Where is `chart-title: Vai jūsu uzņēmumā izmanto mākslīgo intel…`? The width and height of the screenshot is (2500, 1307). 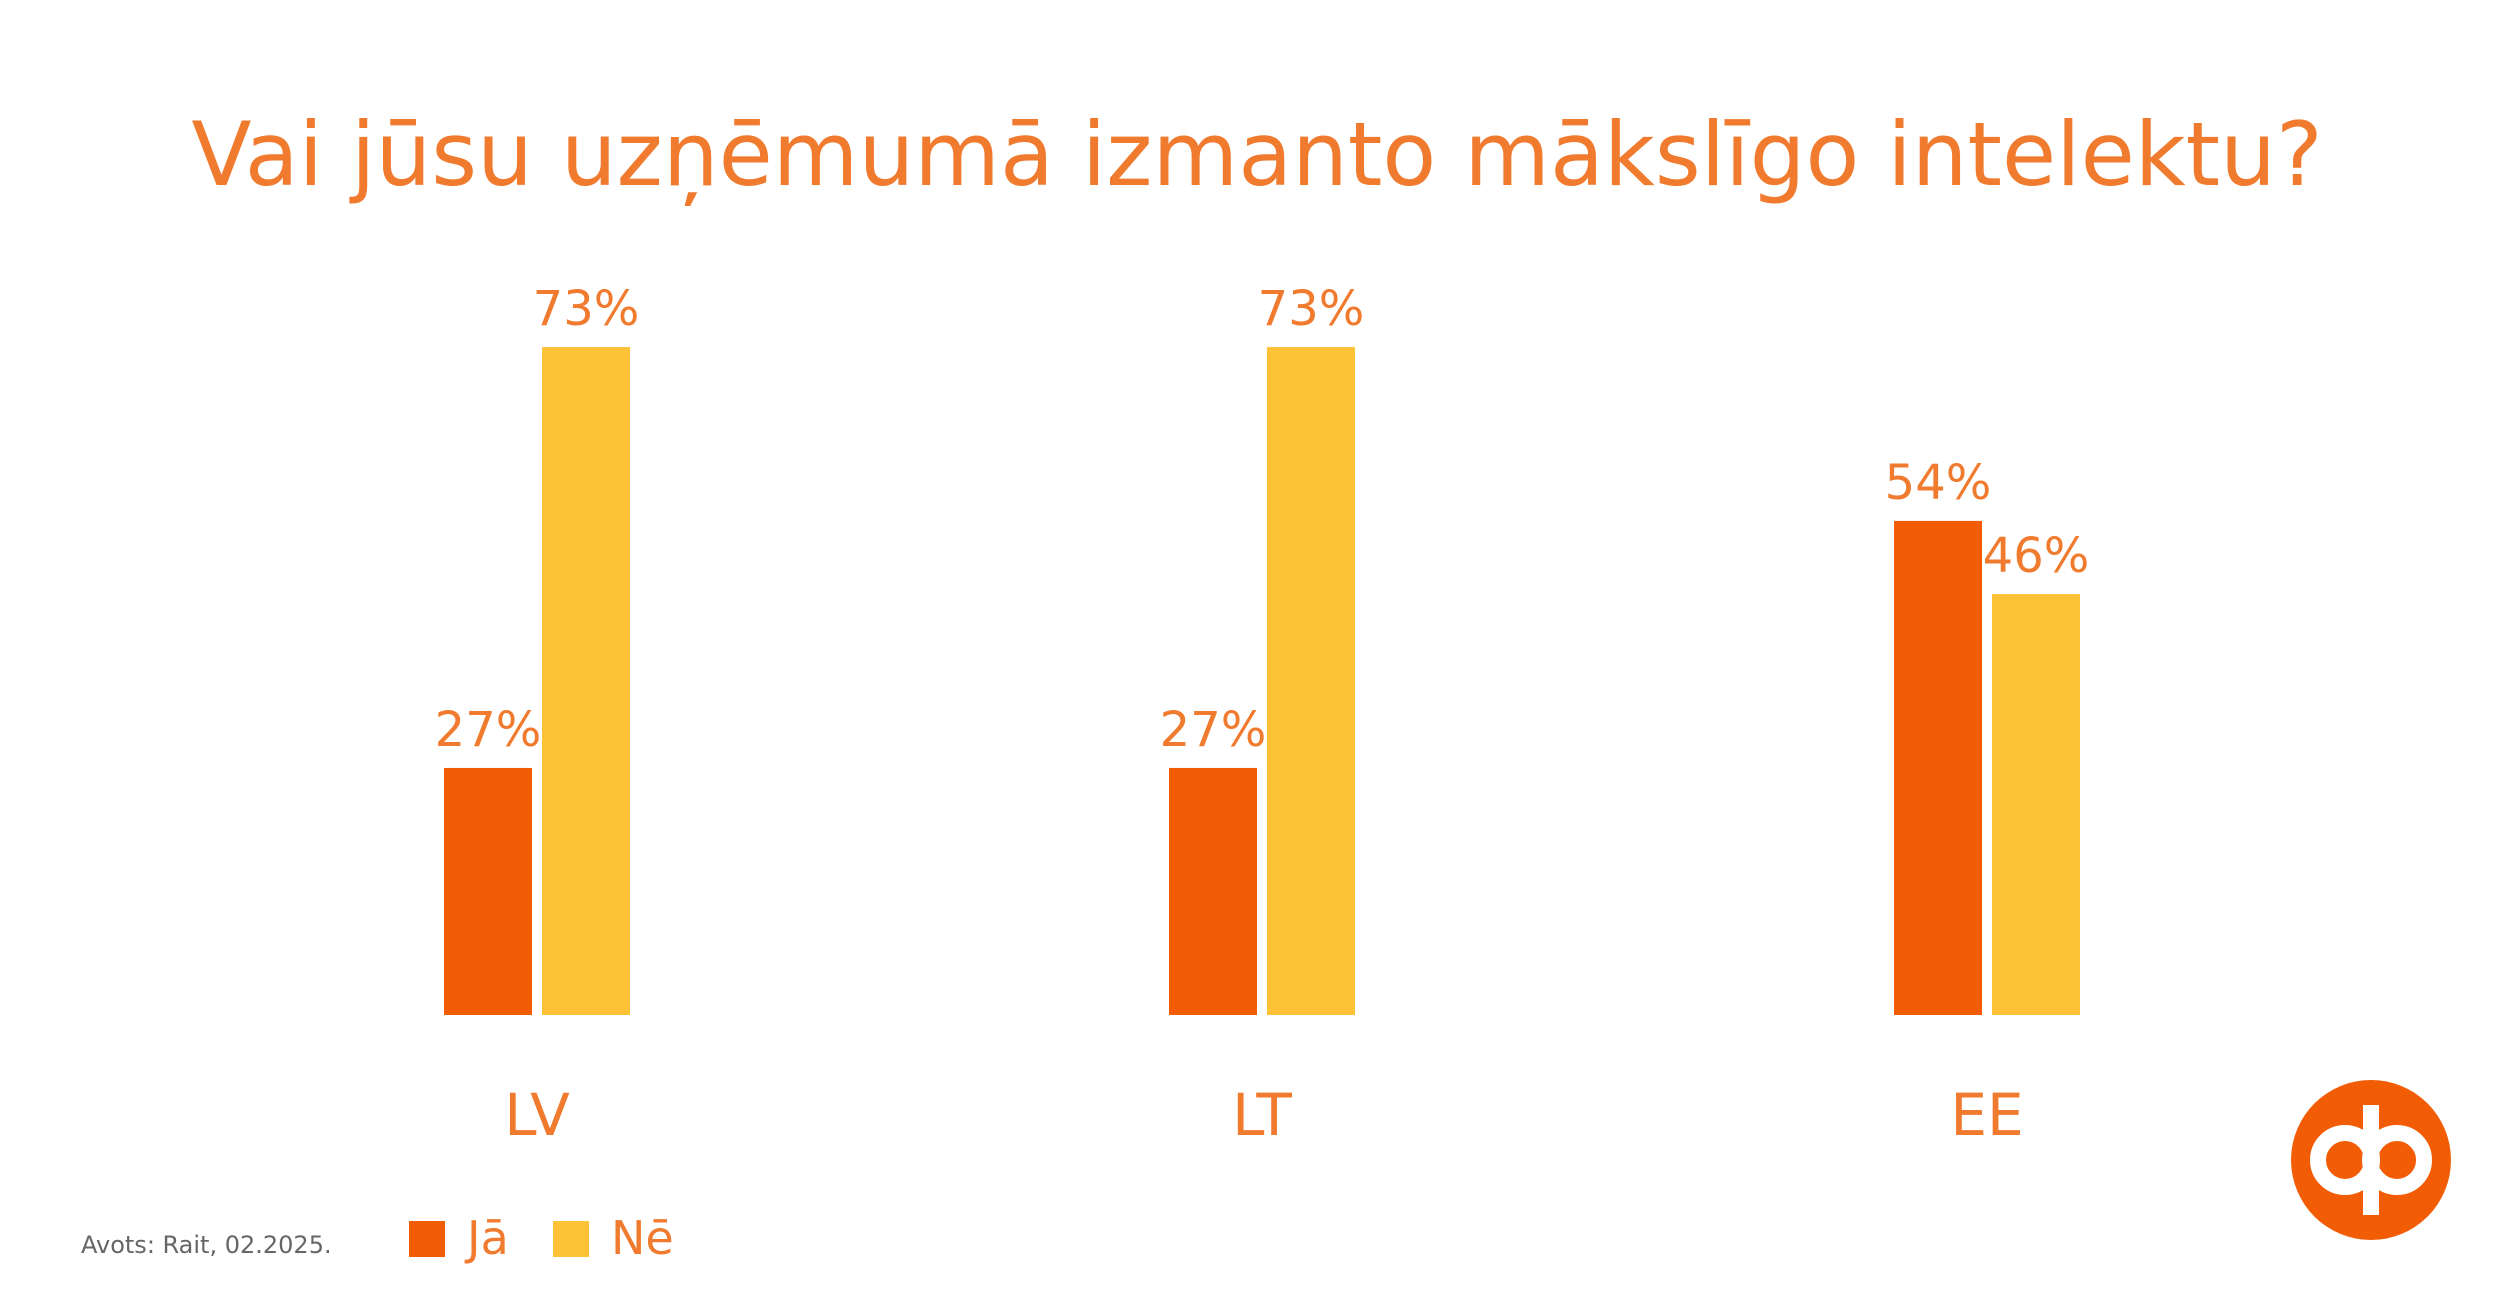
chart-title: Vai jūsu uzņēmumā izmanto mākslīgo intel… is located at coordinates (1256, 154).